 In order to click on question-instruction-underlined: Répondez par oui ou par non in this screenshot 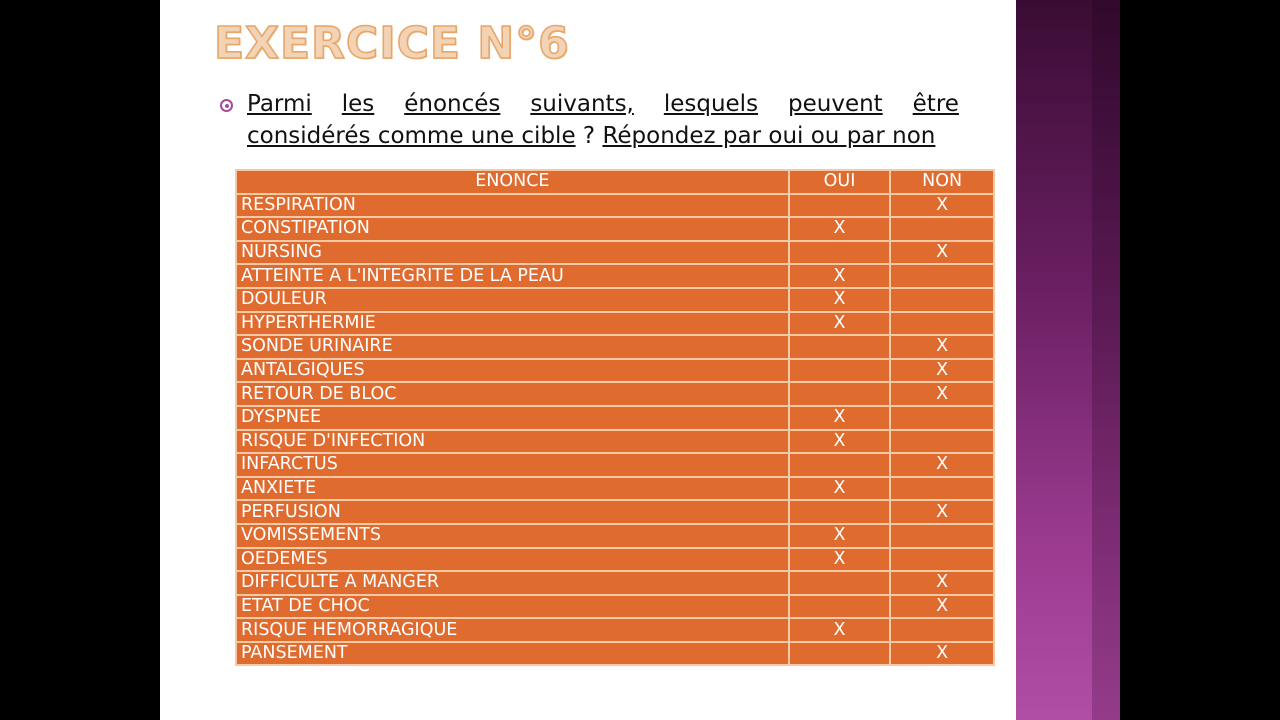, I will do `click(769, 136)`.